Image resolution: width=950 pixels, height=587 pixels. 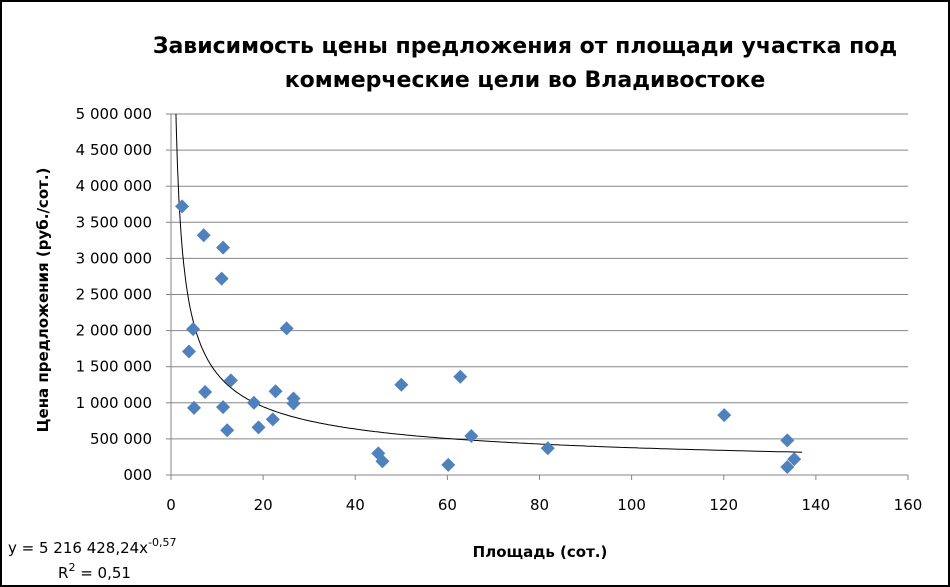 What do you see at coordinates (171, 505) in the screenshot?
I see `x-tick-label: 0` at bounding box center [171, 505].